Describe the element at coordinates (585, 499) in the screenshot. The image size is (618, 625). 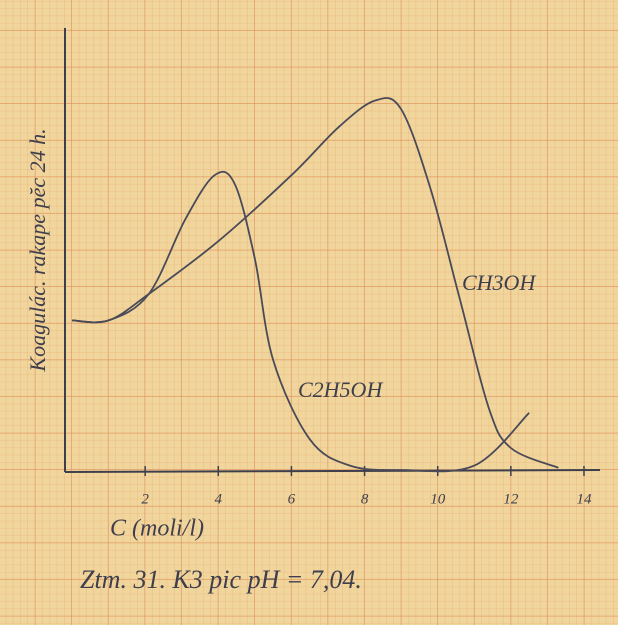
I see `x-tick-label: 14` at that location.